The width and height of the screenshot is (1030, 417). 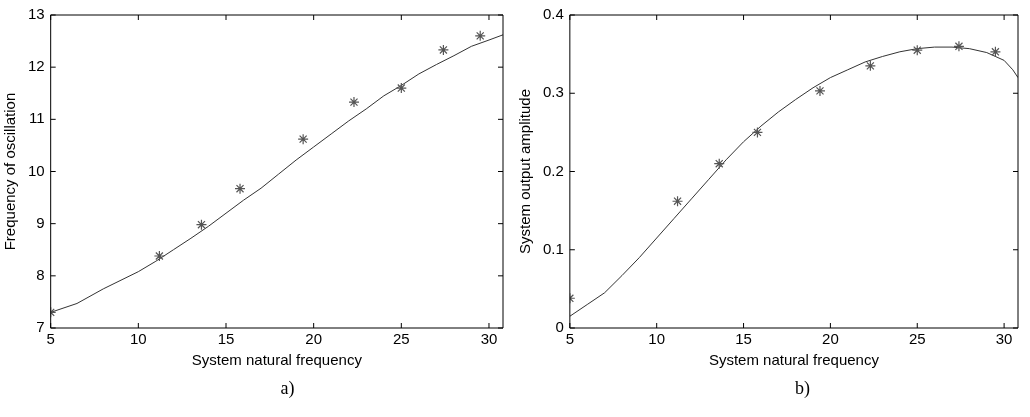 I want to click on y-tick-label: 0.1, so click(x=553, y=248).